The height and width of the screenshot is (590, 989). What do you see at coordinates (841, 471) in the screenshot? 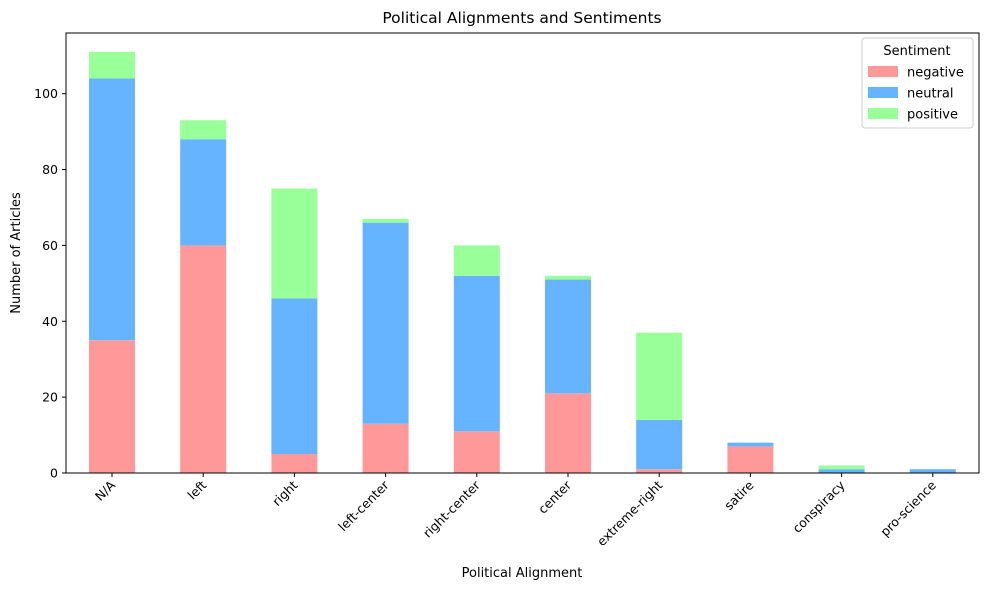
I see `bar-conspiracy-neutral` at bounding box center [841, 471].